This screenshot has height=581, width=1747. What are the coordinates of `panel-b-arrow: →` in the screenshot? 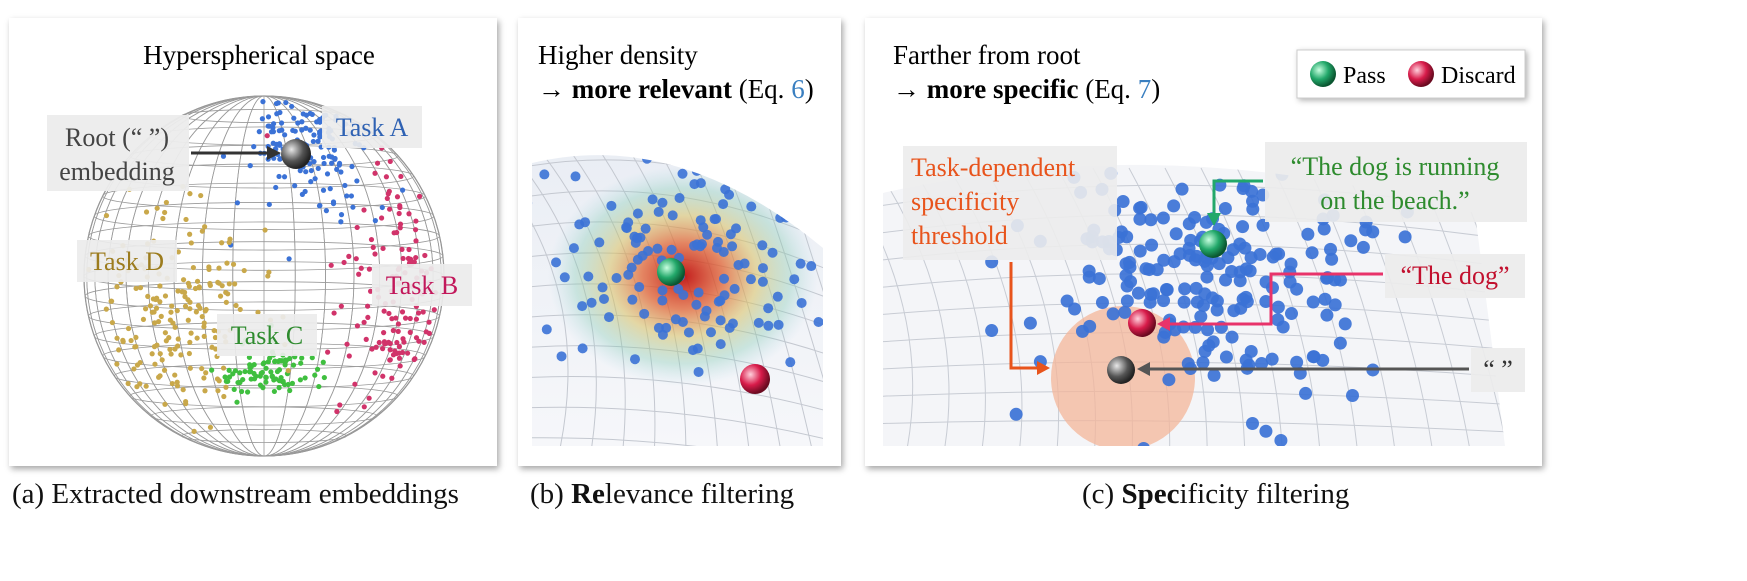 It's located at (555, 89).